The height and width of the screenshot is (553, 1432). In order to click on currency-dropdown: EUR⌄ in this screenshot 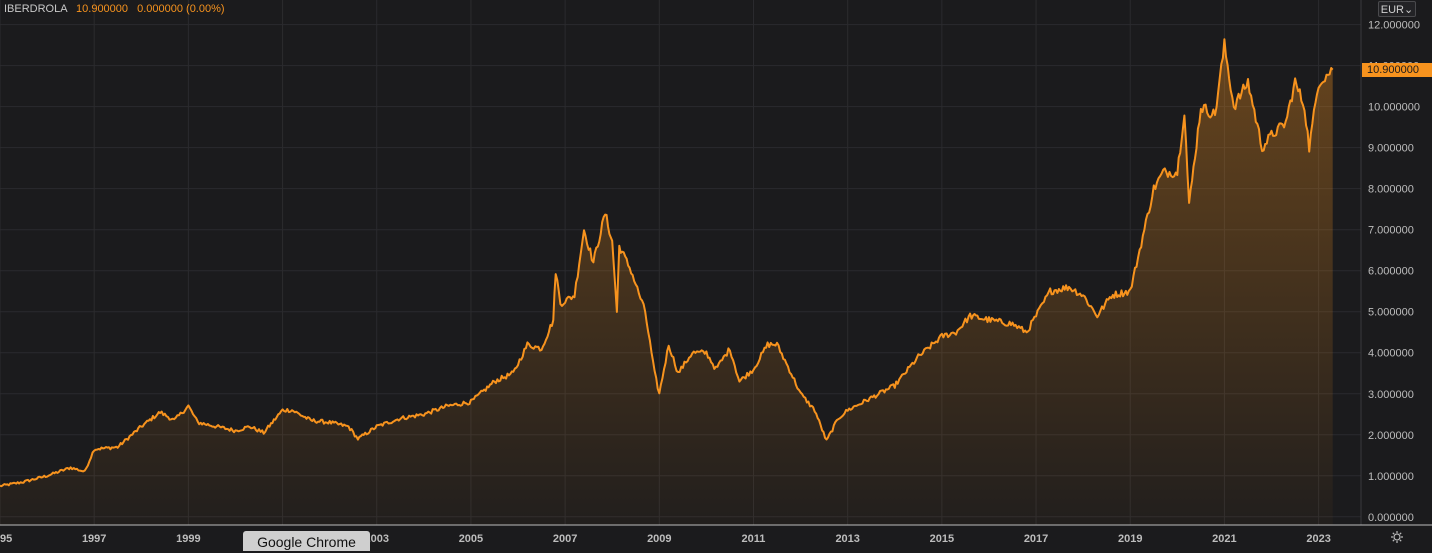, I will do `click(1397, 9)`.